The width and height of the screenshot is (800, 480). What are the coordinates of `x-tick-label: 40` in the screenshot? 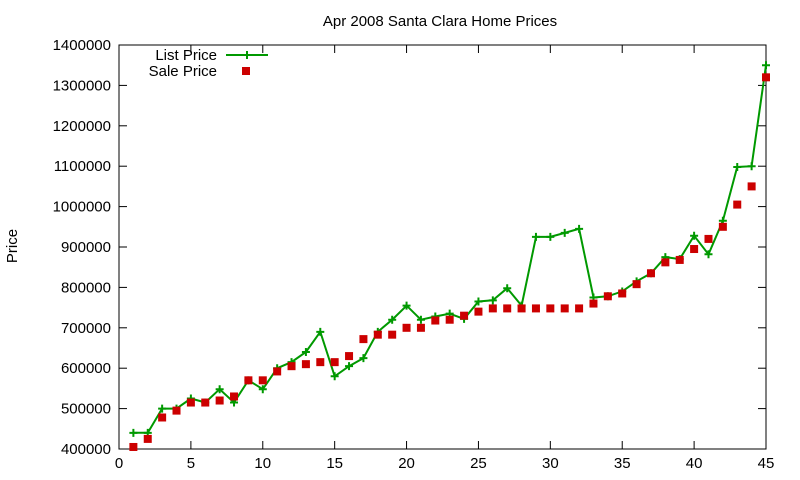 It's located at (694, 463).